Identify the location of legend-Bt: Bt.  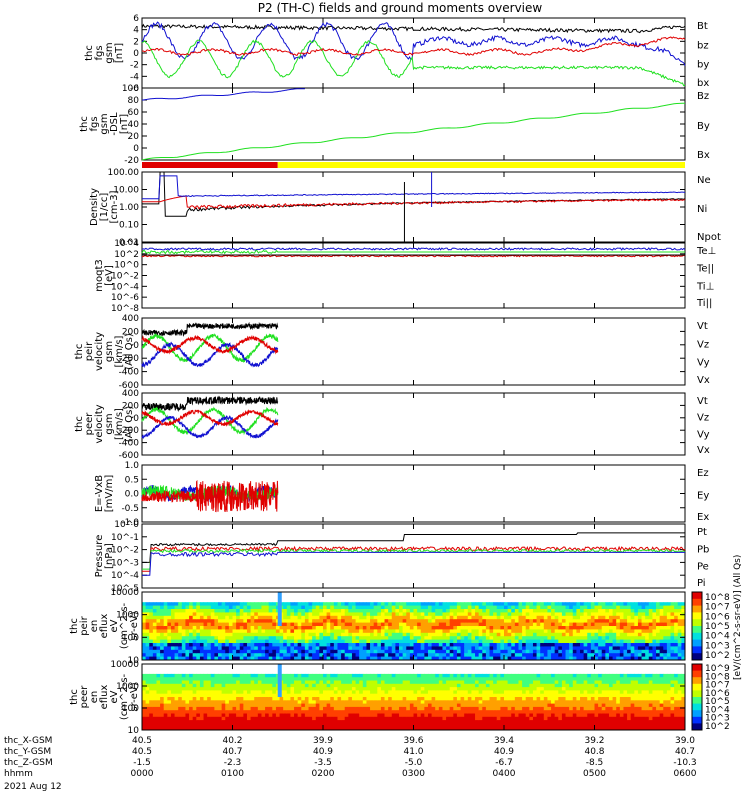
(702, 26).